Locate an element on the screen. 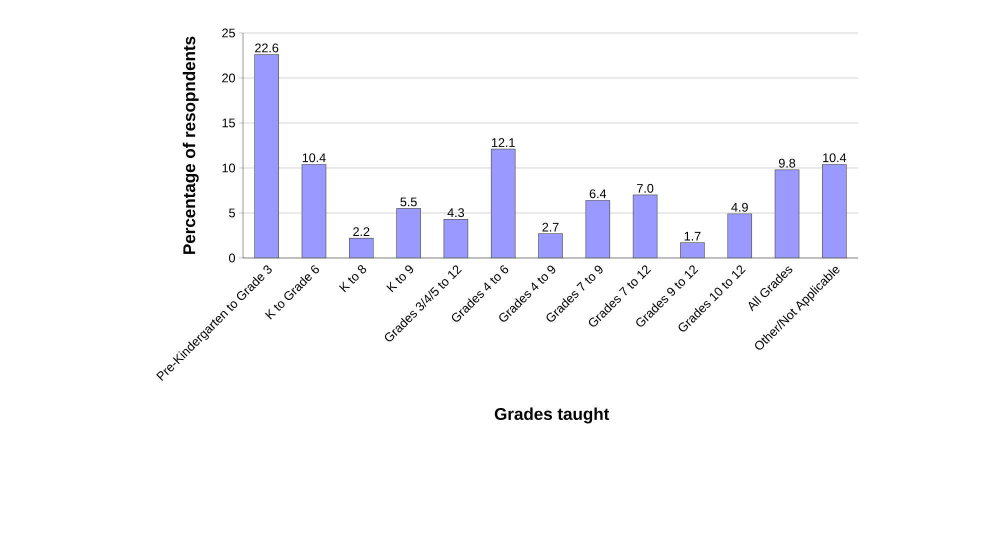  y-tick-label: 10 is located at coordinates (229, 168).